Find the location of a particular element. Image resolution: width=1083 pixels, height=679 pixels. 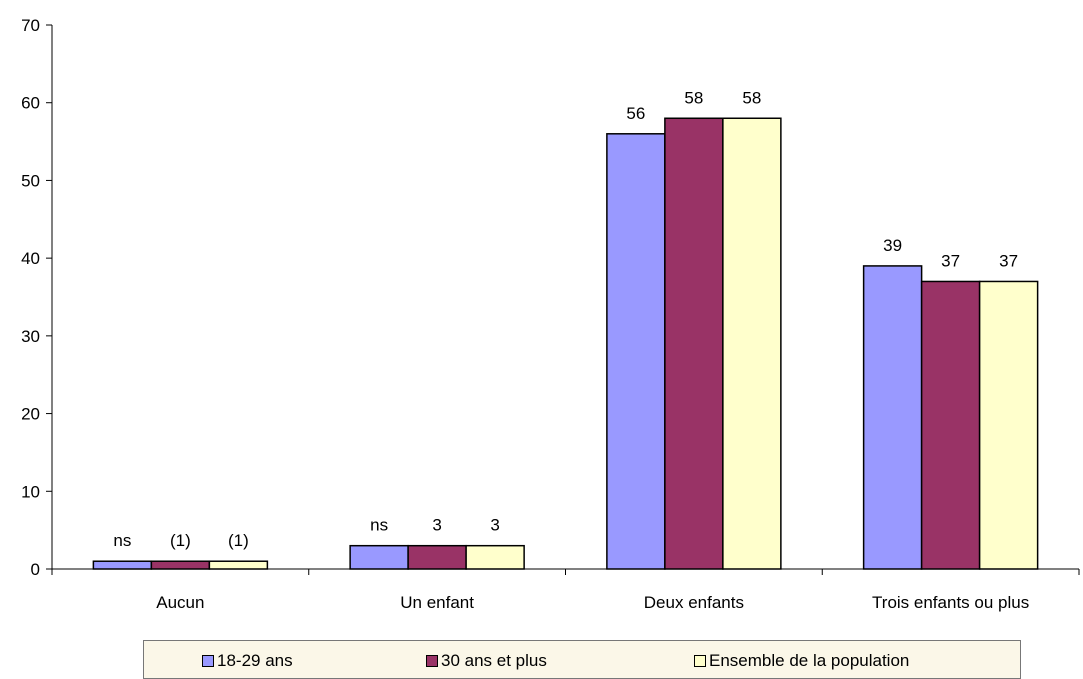

legend-item-30-plus: 30 ans et plus is located at coordinates (486, 661).